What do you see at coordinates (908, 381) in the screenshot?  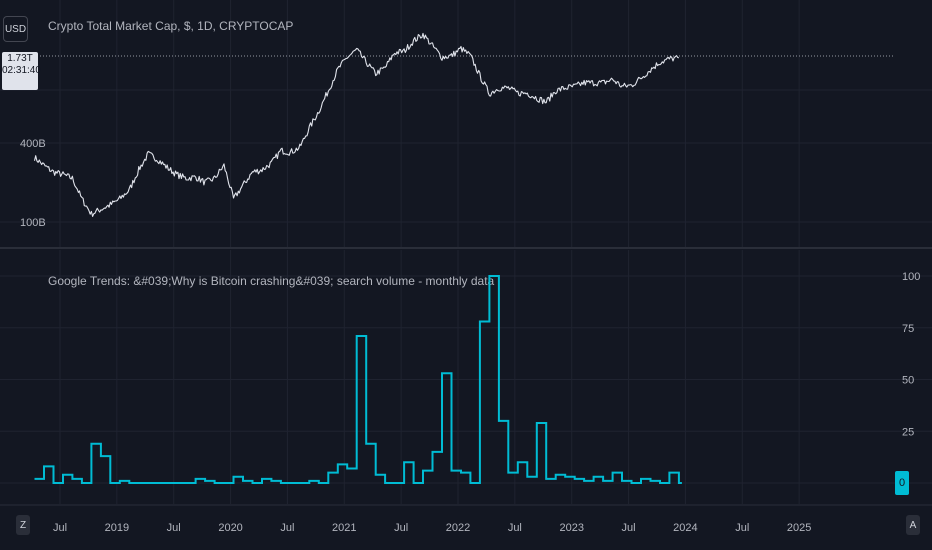 I see `trends-y-tick-label: 50` at bounding box center [908, 381].